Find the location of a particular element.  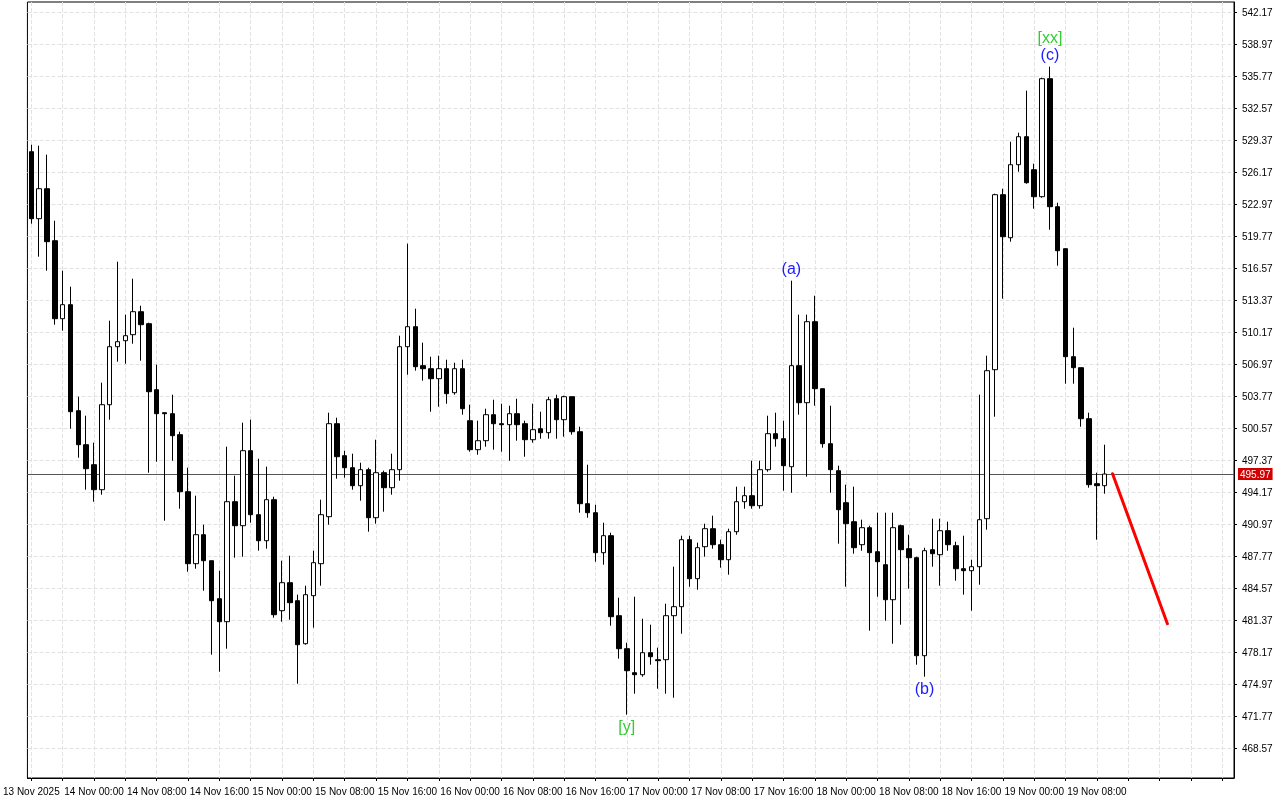

x-tick-label: 17 Nov 16:00 is located at coordinates (783, 791).